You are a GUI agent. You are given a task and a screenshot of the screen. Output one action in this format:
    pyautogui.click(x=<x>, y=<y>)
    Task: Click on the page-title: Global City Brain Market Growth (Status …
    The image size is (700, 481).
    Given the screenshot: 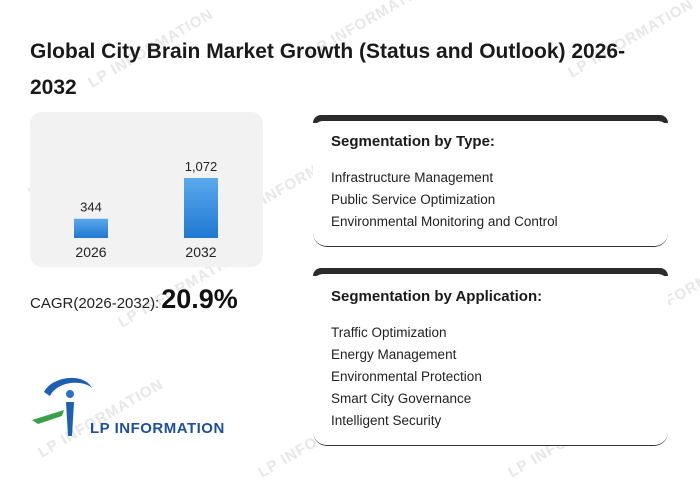 What is the action you would take?
    pyautogui.click(x=328, y=69)
    